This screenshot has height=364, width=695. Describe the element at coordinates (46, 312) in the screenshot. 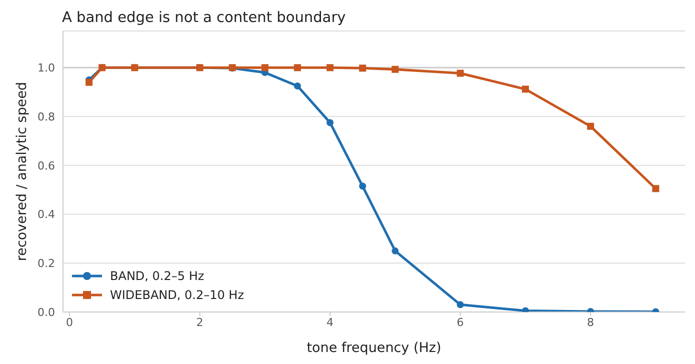

I see `y-tick-label: 0.0` at that location.